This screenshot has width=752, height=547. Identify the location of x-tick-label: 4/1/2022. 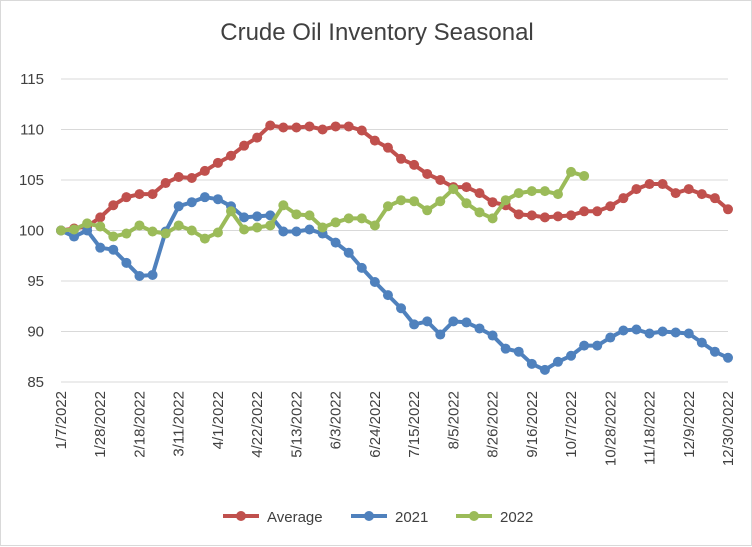
(218, 420).